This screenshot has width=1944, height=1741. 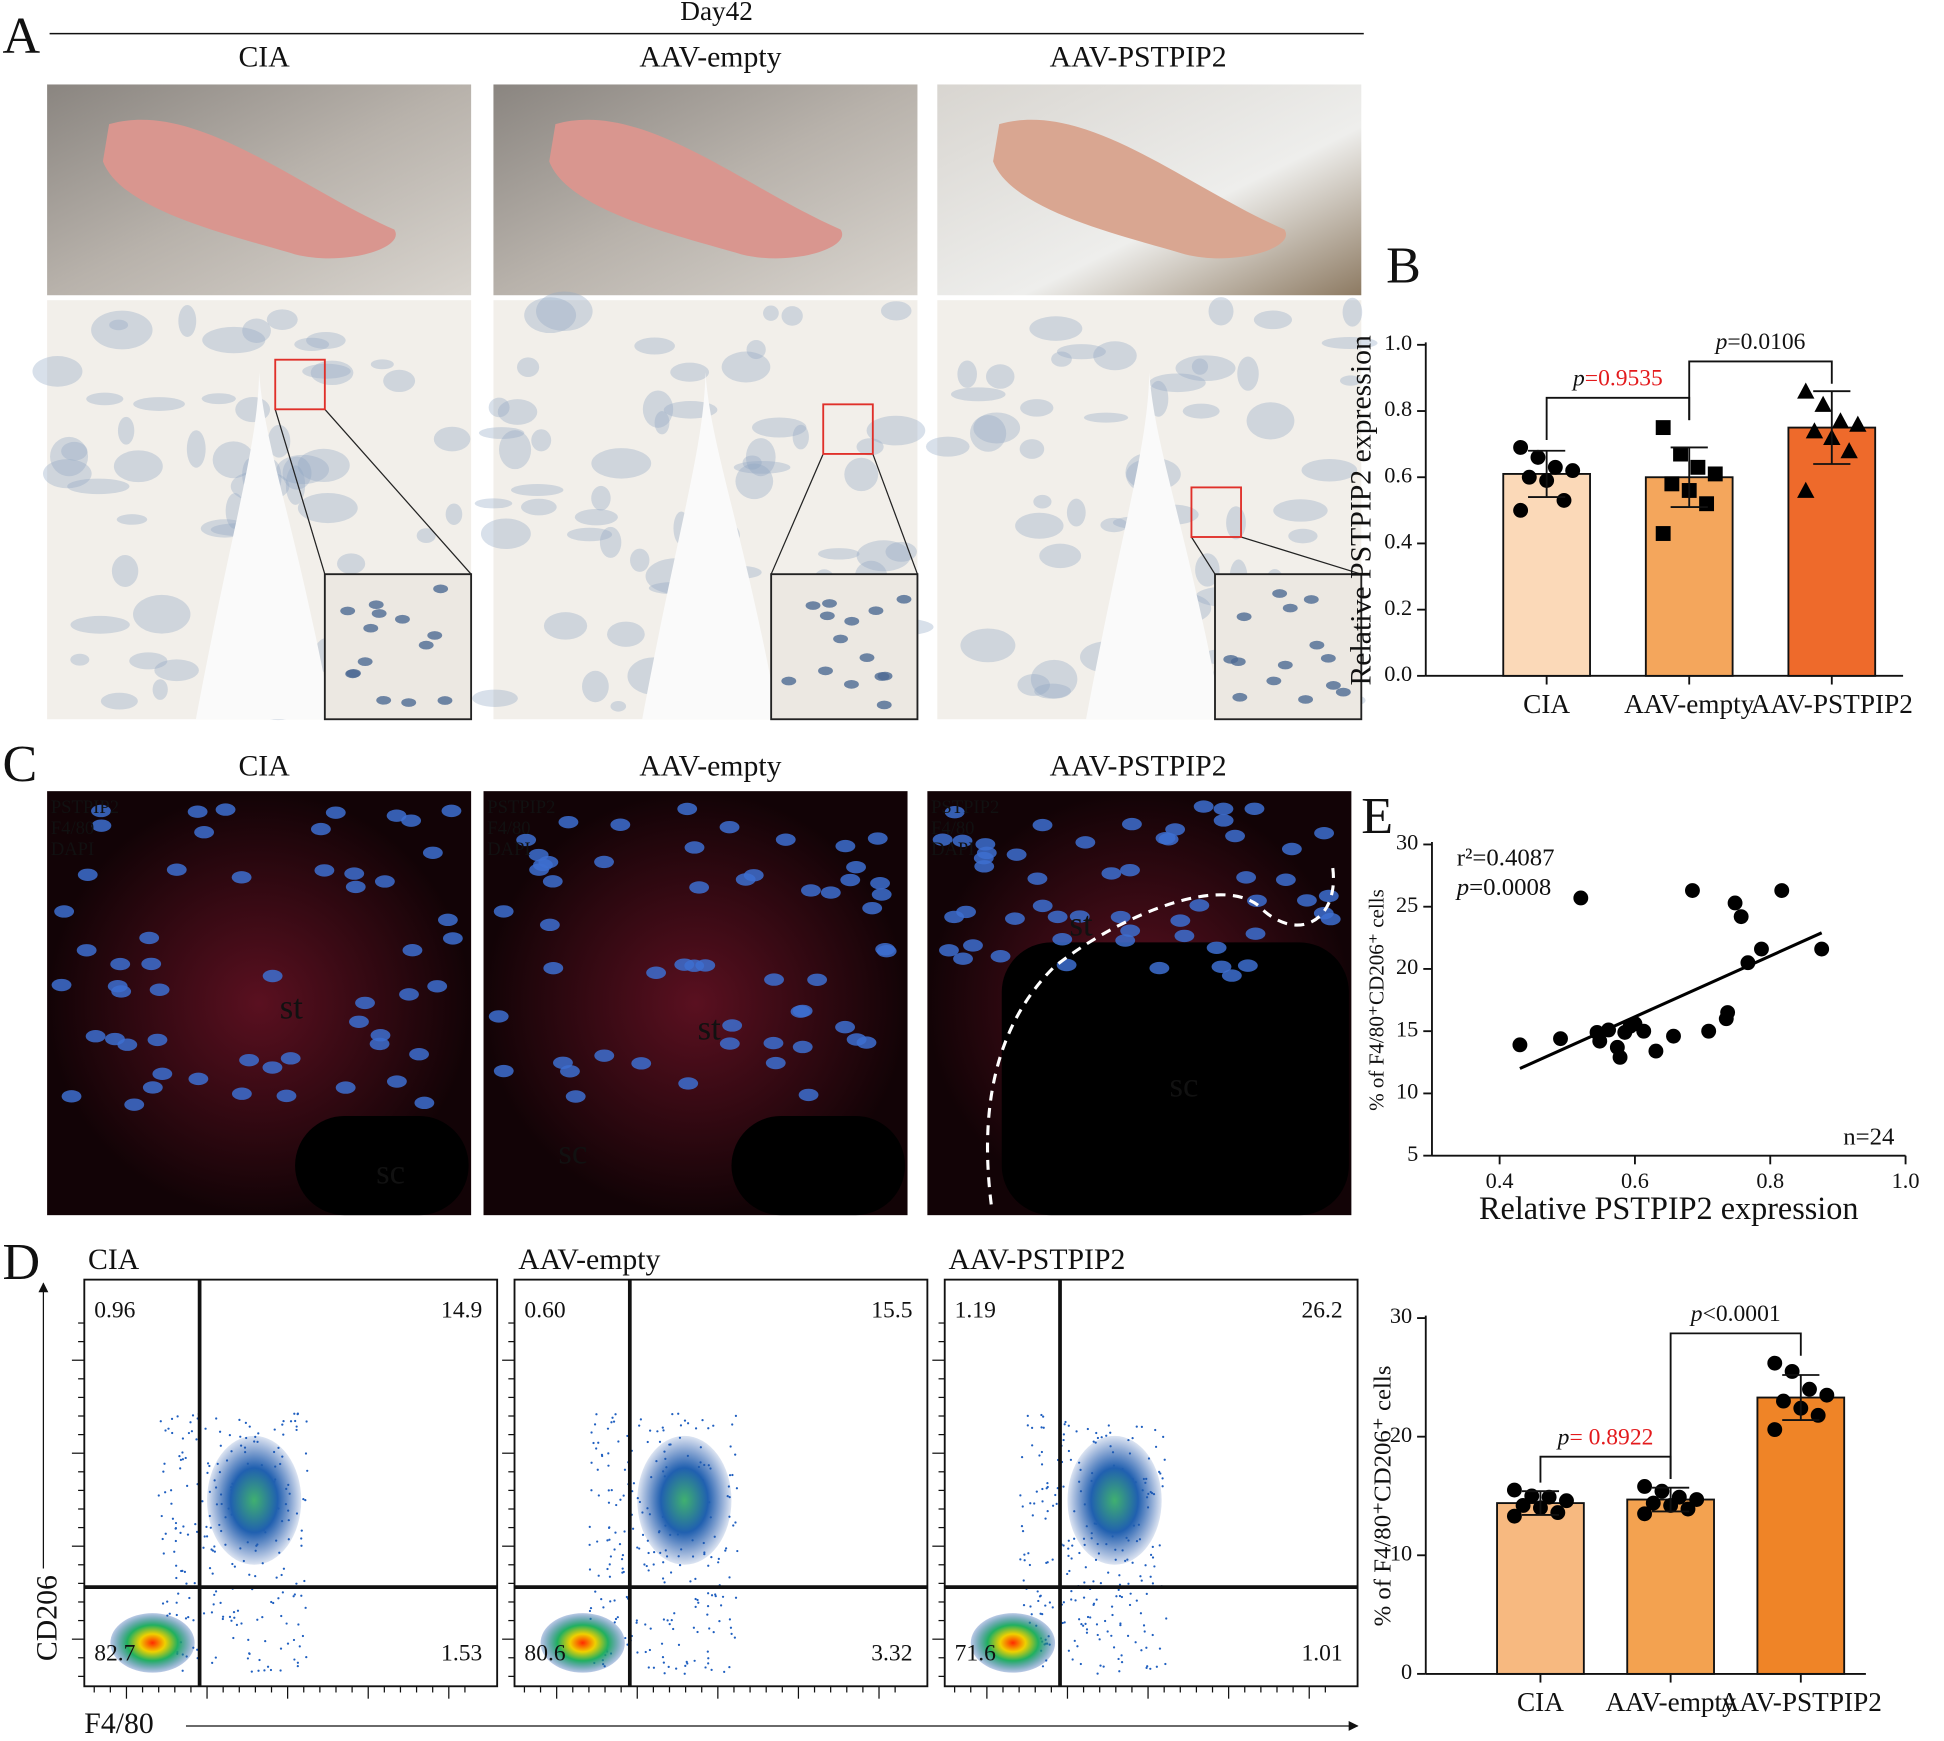 I want to click on y-tick-label: 0.4, so click(x=1398, y=541).